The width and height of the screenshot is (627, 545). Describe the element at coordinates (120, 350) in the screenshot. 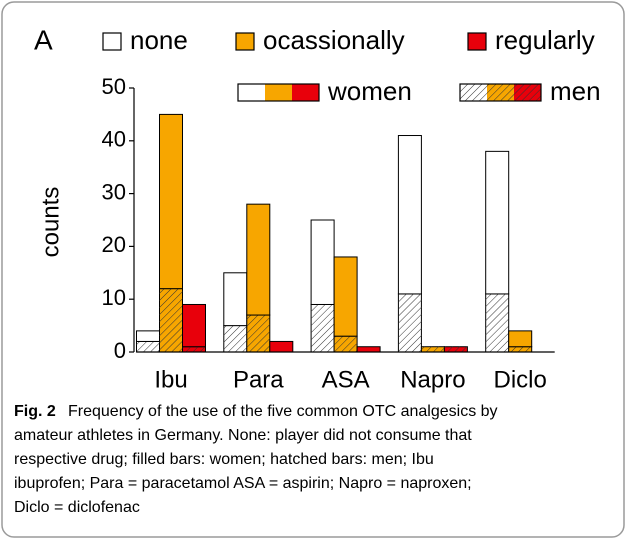

I see `y-tick-label: 0` at that location.